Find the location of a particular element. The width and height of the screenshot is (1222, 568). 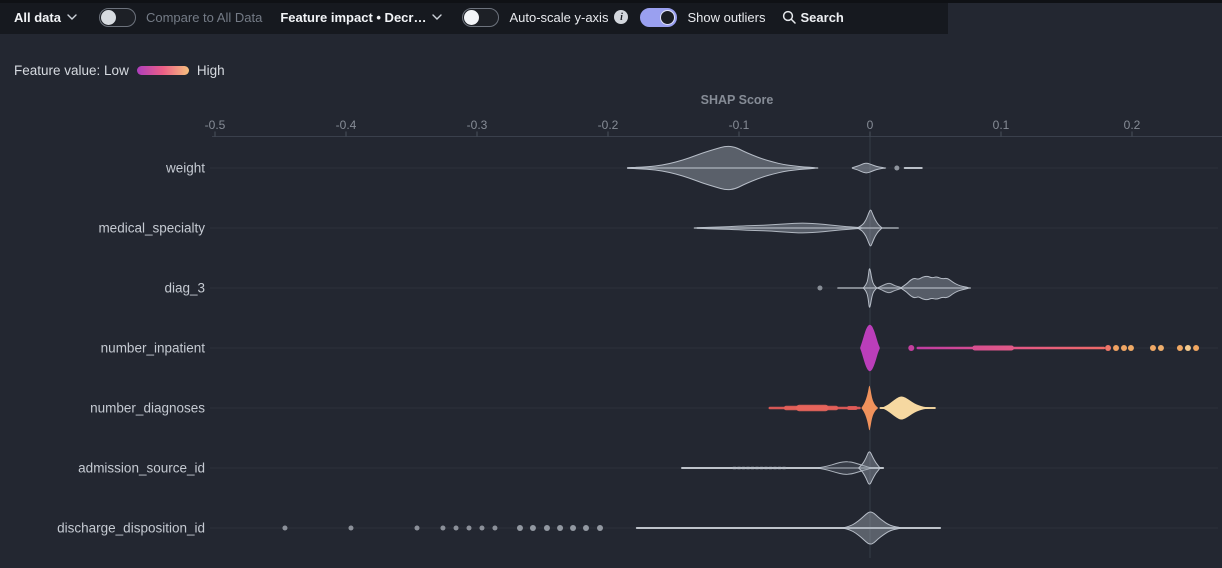

window-top-edge is located at coordinates (611, 1).